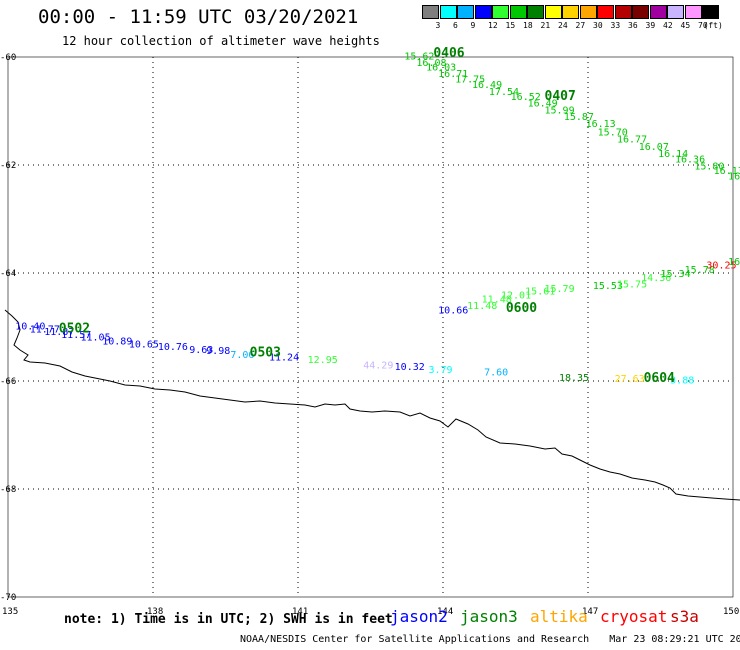 The width and height of the screenshot is (740, 650). What do you see at coordinates (8, 274) in the screenshot?
I see `y-tick-label: -64` at bounding box center [8, 274].